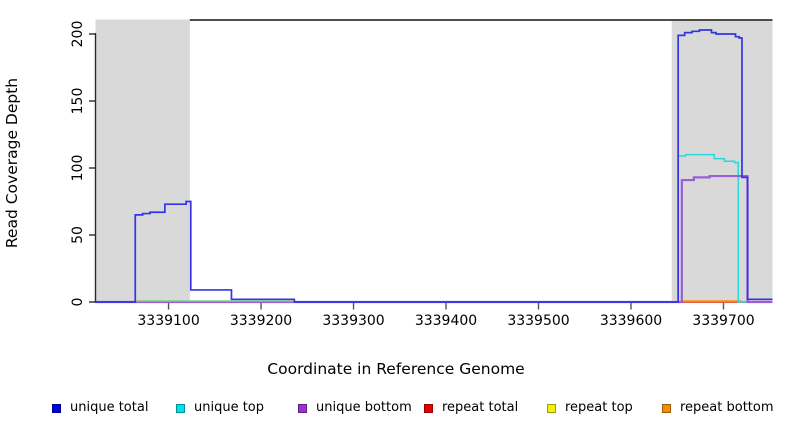  What do you see at coordinates (480, 407) in the screenshot?
I see `legend-label: repeat total` at bounding box center [480, 407].